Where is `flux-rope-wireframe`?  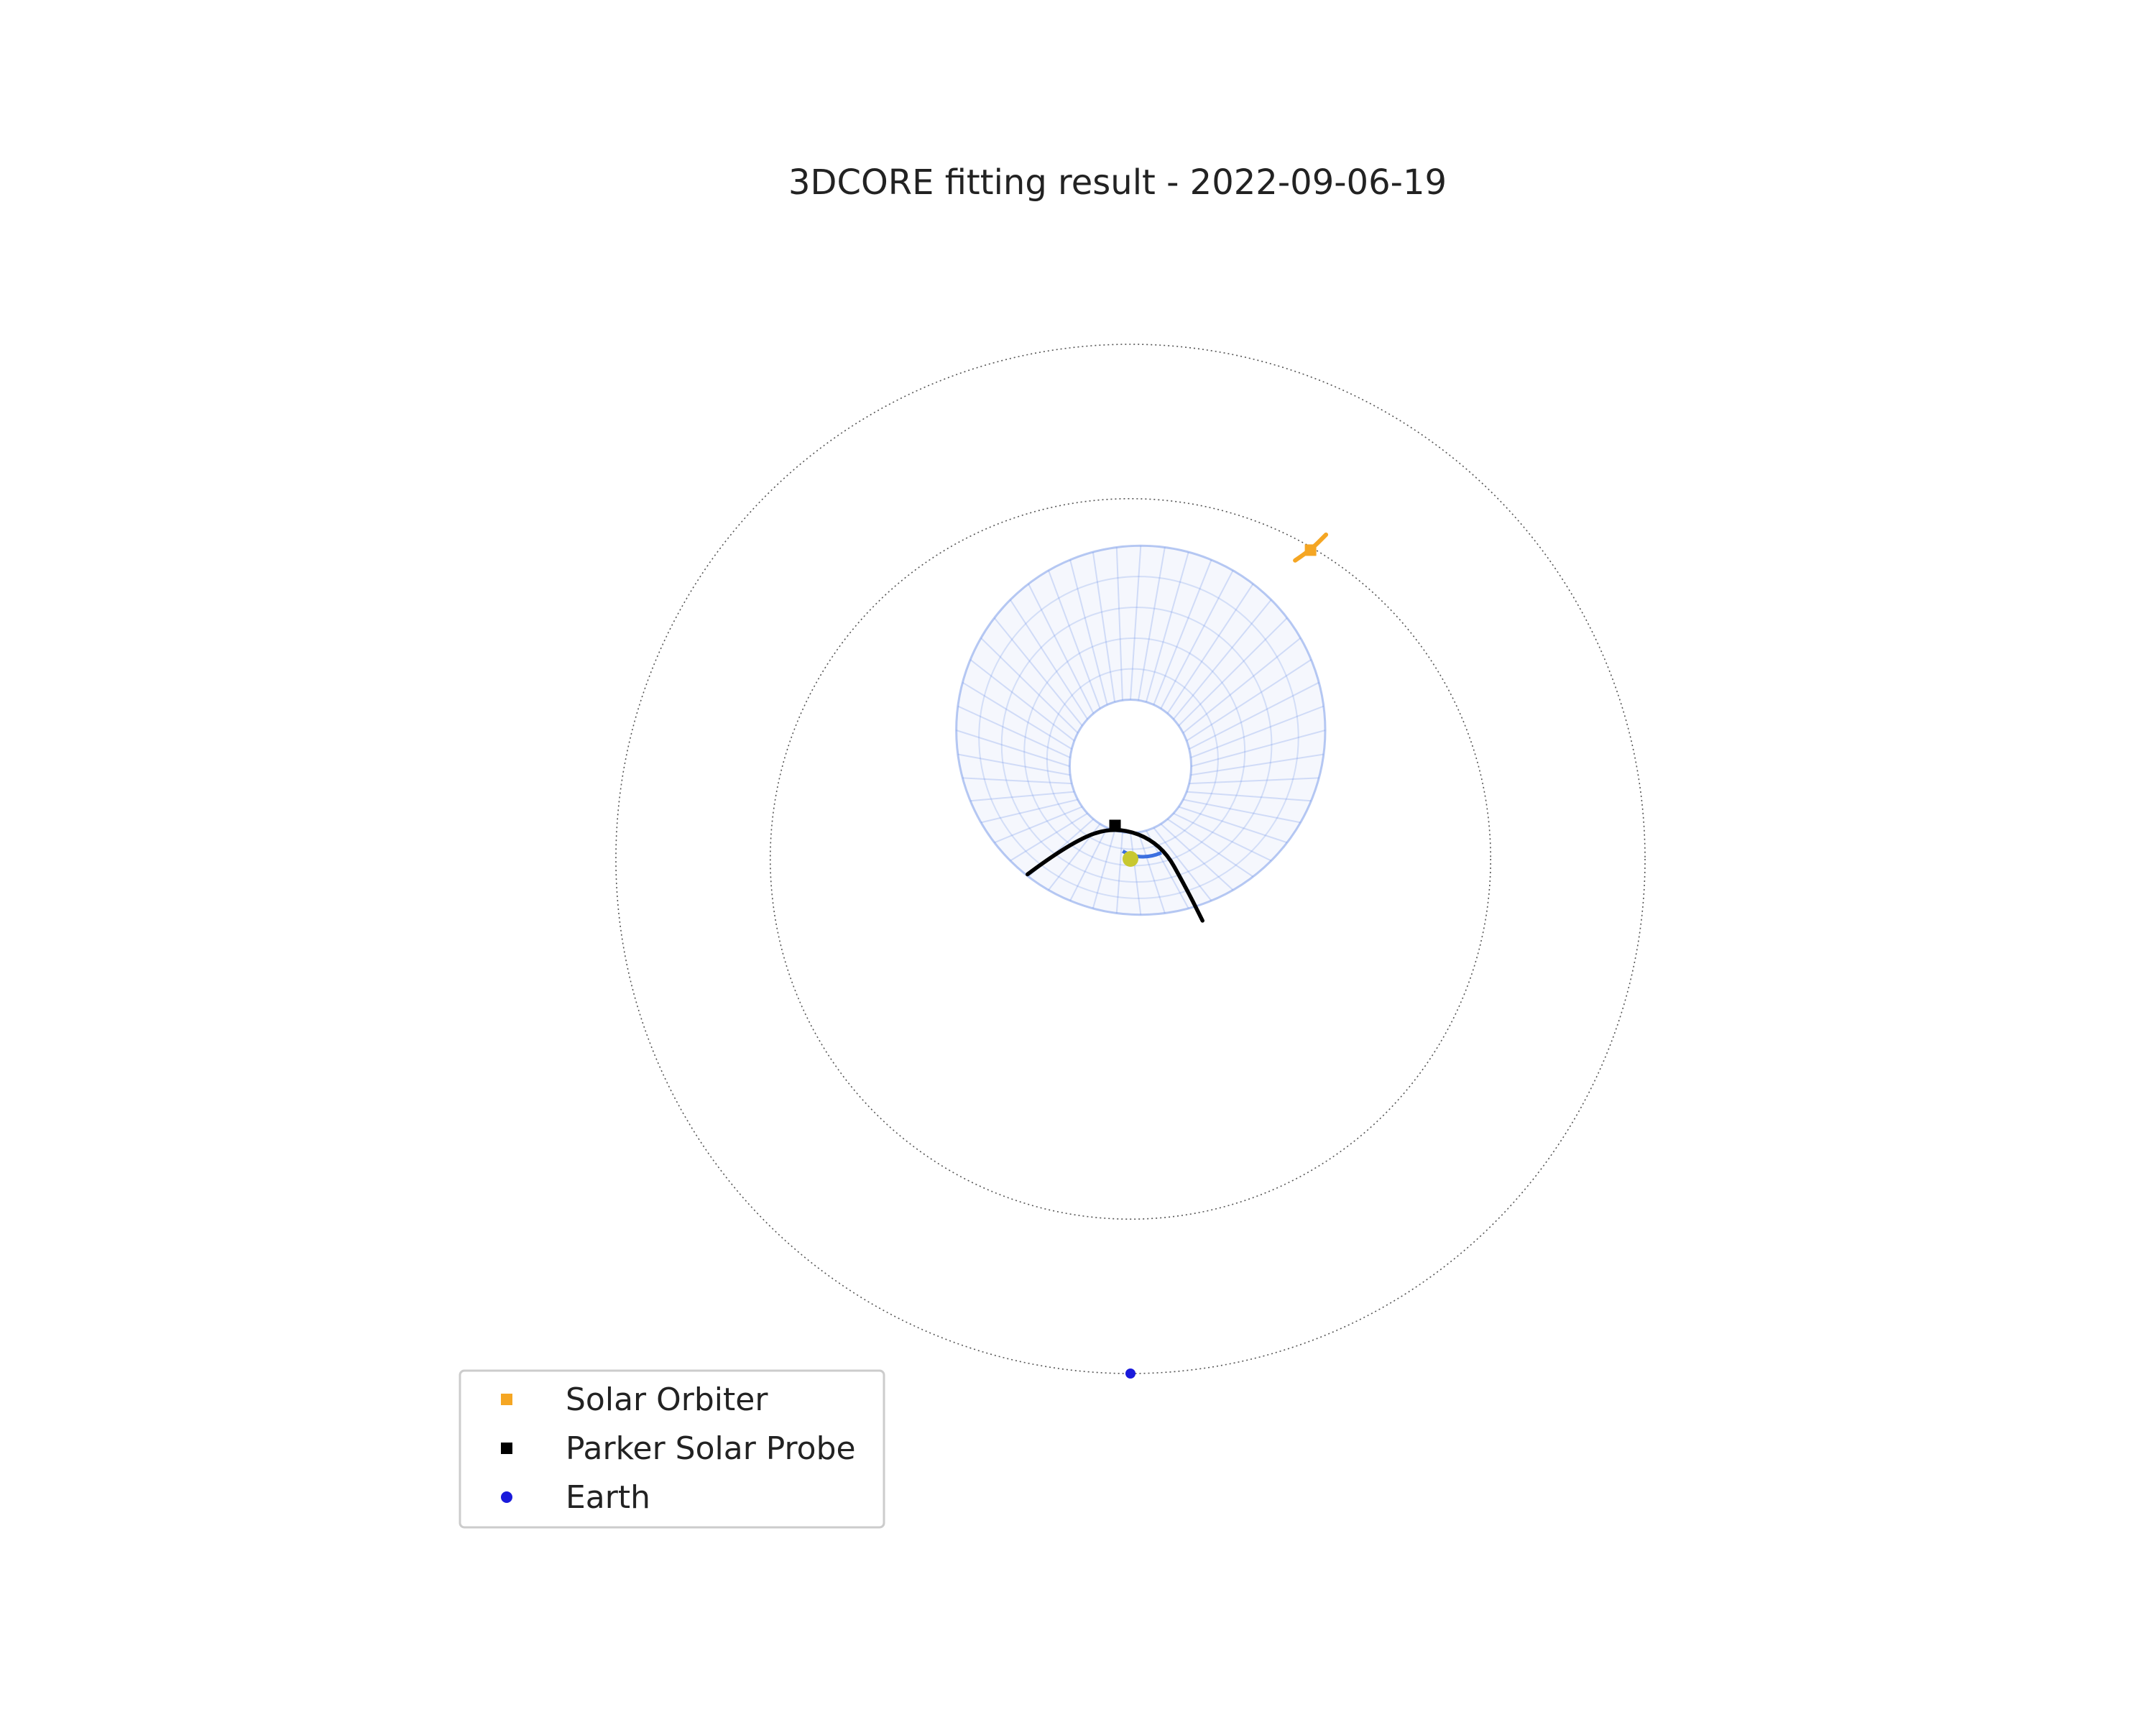 flux-rope-wireframe is located at coordinates (1141, 730).